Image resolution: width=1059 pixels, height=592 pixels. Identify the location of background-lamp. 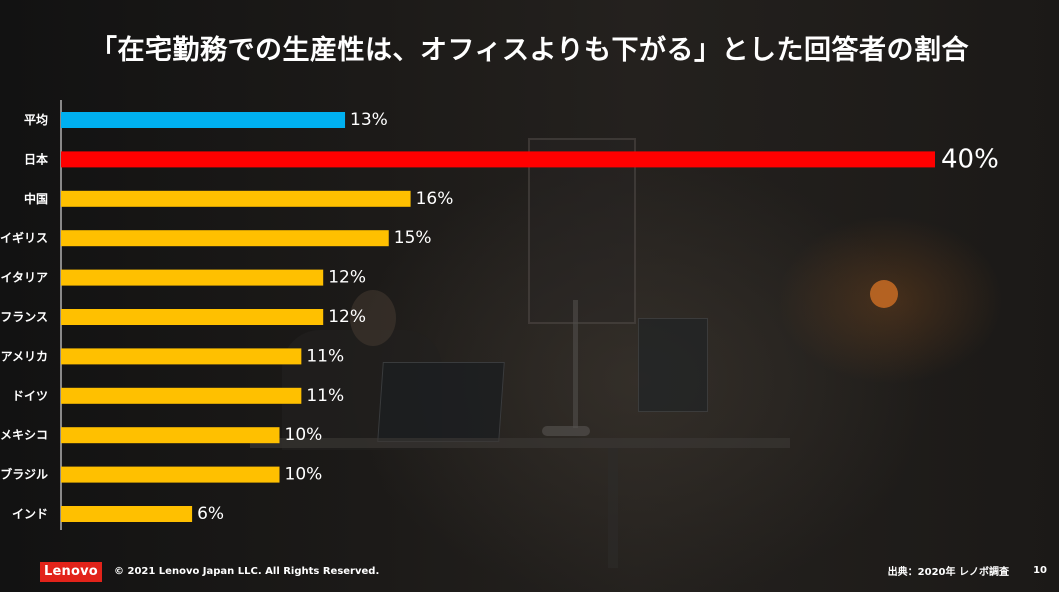
(575, 364).